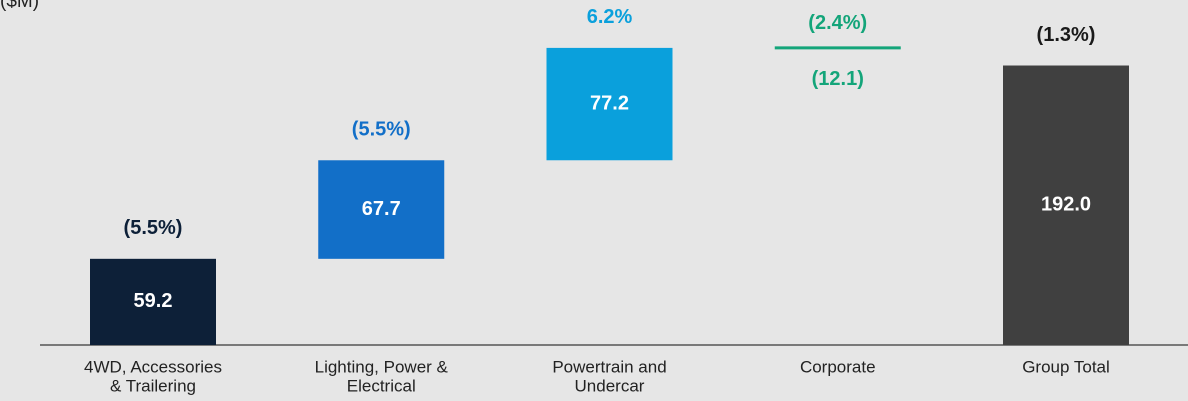  What do you see at coordinates (1066, 35) in the screenshot?
I see `annotation: (1.3%)` at bounding box center [1066, 35].